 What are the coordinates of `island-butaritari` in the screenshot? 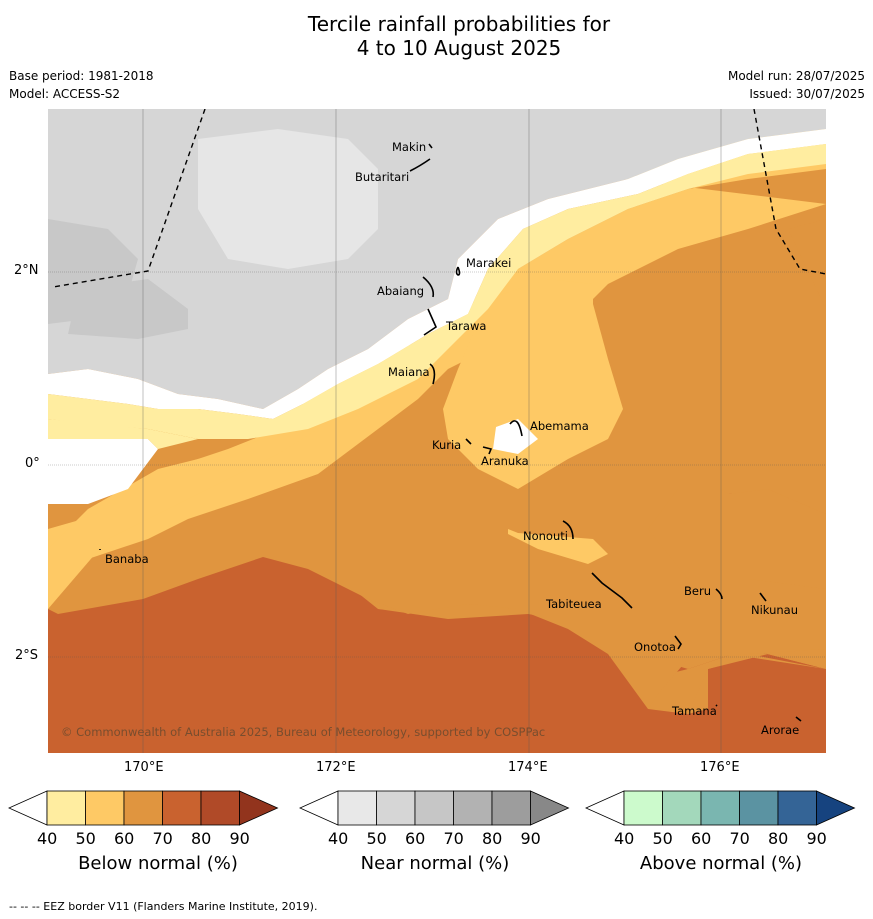 It's located at (420, 165).